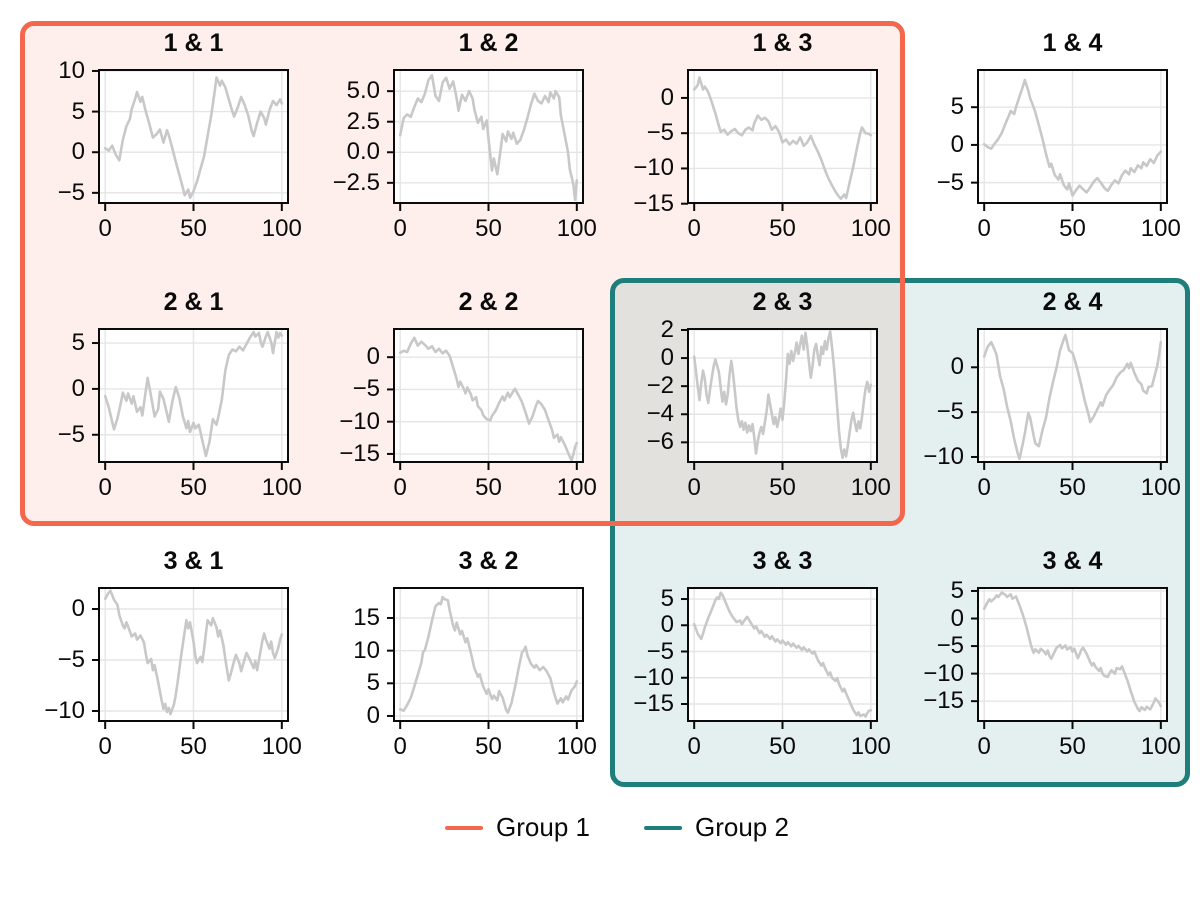 This screenshot has height=900, width=1200. I want to click on group1-line-swatch, so click(464, 827).